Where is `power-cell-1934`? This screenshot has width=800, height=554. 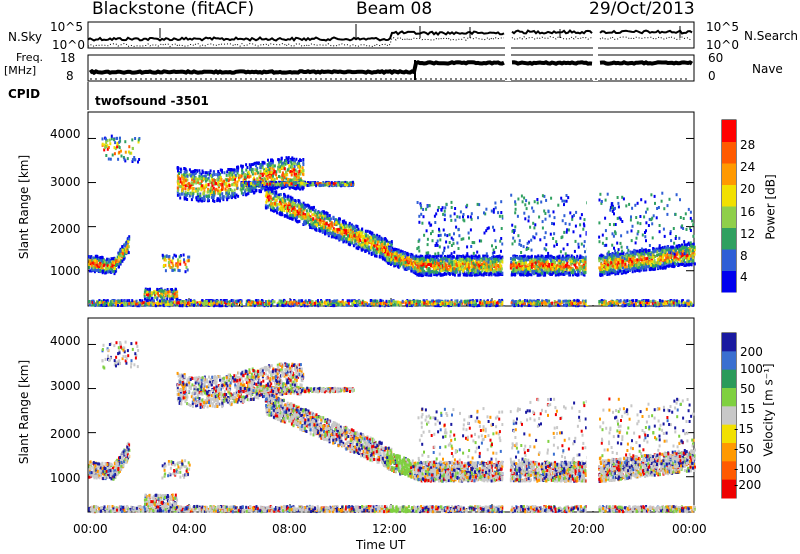 power-cell-1934 is located at coordinates (293, 185).